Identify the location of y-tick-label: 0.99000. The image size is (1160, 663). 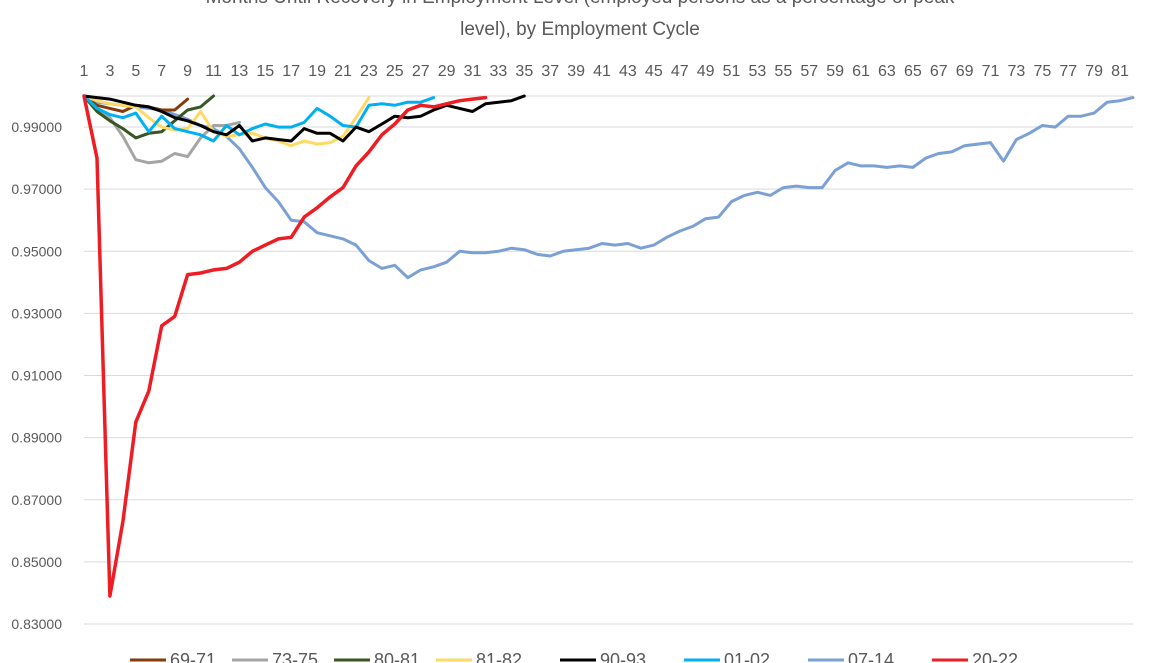
(36, 127).